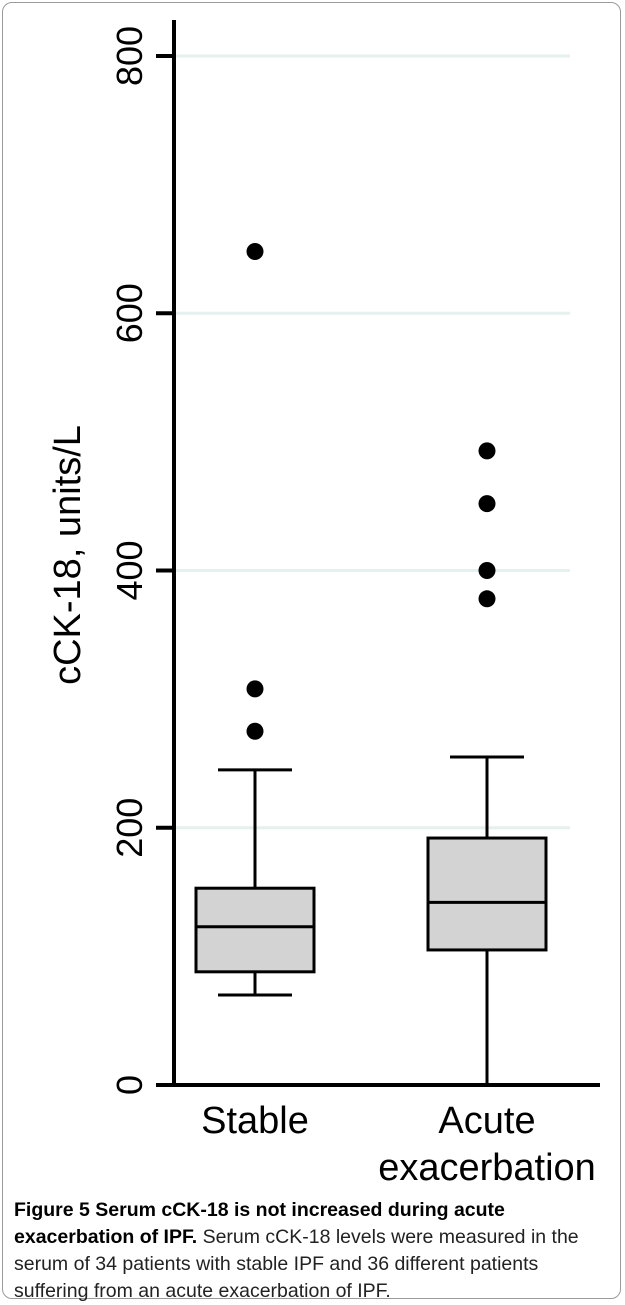  Describe the element at coordinates (68, 555) in the screenshot. I see `y-axis-title: cCK-18, units/L` at that location.